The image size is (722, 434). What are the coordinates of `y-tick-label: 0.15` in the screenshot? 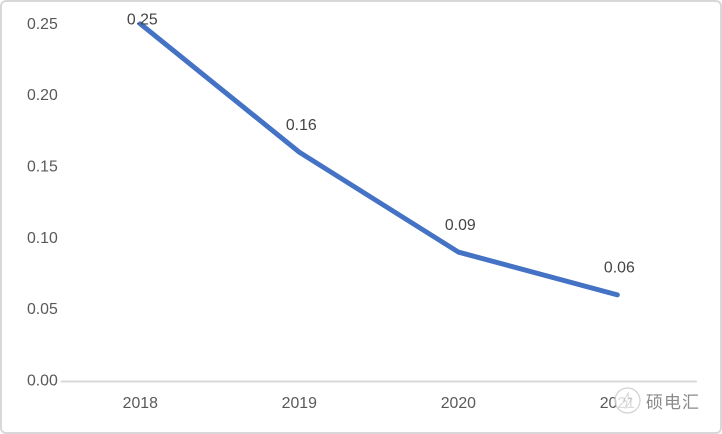 It's located at (42, 166).